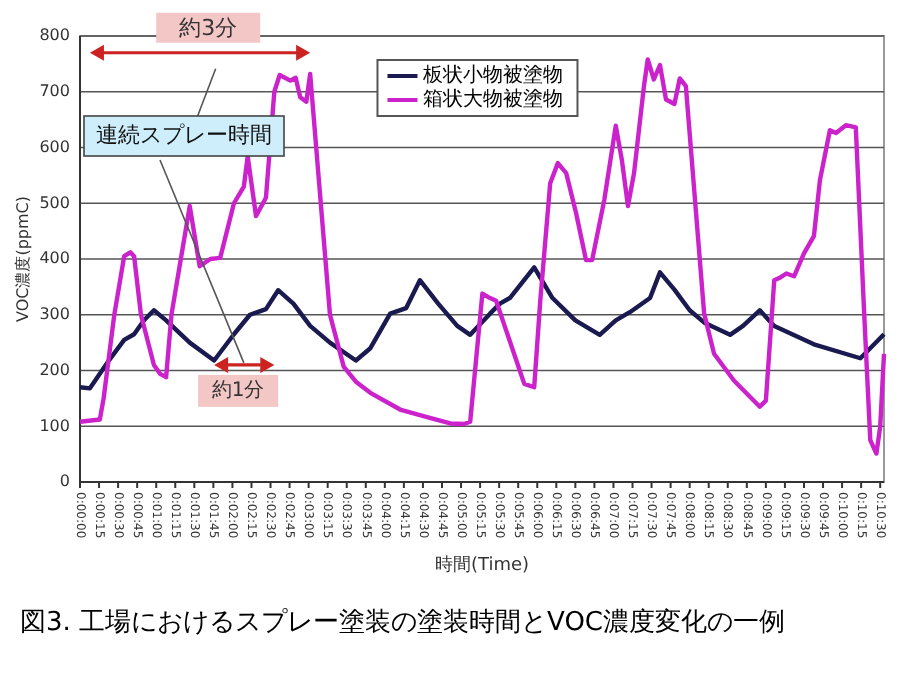 This screenshot has width=900, height=674. I want to click on y-tick-label: 700, so click(54, 91).